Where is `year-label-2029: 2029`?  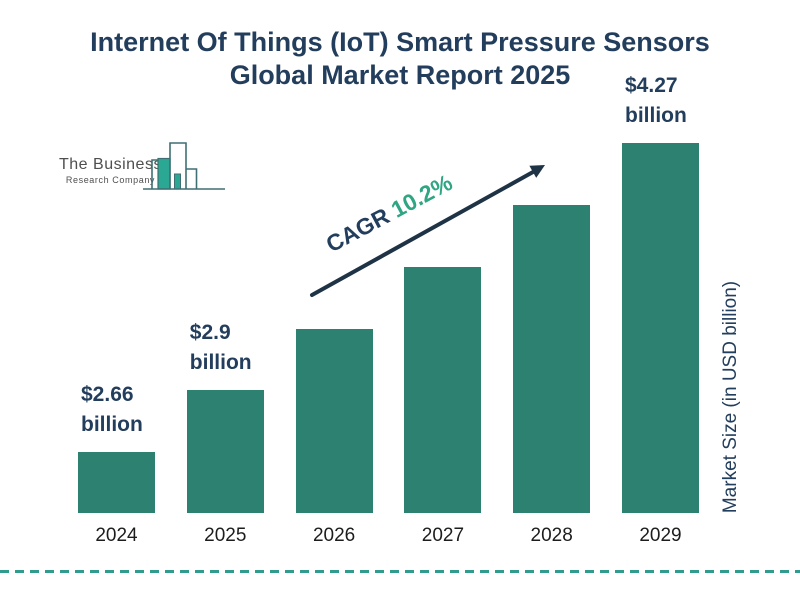 year-label-2029: 2029 is located at coordinates (660, 535).